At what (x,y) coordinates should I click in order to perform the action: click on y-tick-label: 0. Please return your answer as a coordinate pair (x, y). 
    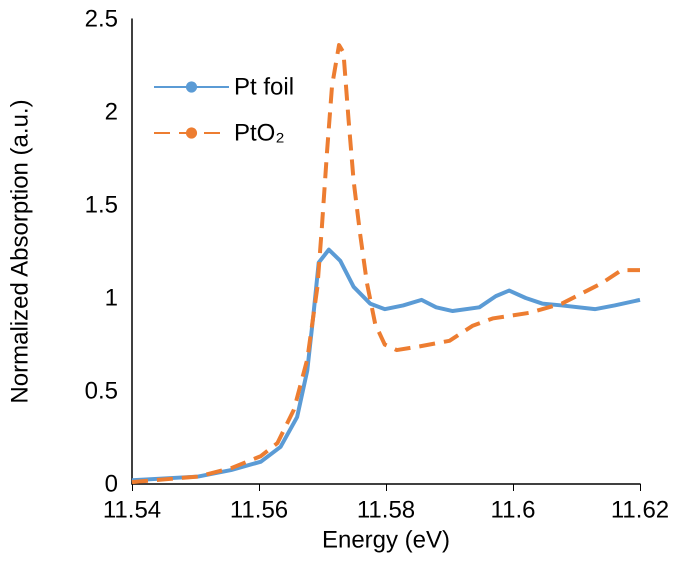
    Looking at the image, I should click on (111, 484).